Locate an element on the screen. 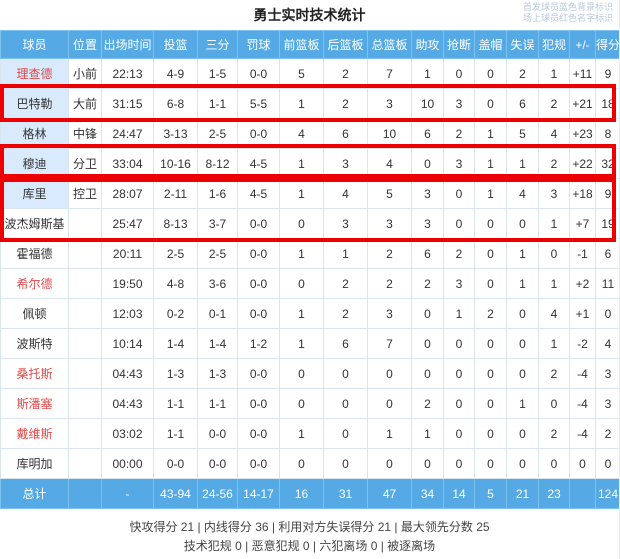 Image resolution: width=620 pixels, height=559 pixels. stat-cell: 8 is located at coordinates (607, 133).